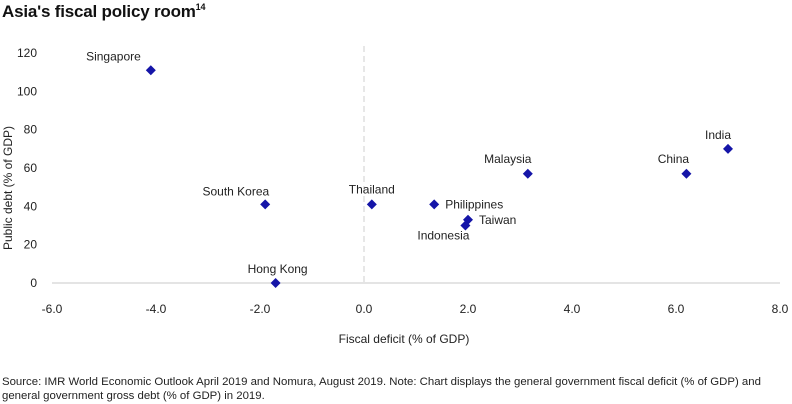  I want to click on y-tick-label: 80, so click(31, 130).